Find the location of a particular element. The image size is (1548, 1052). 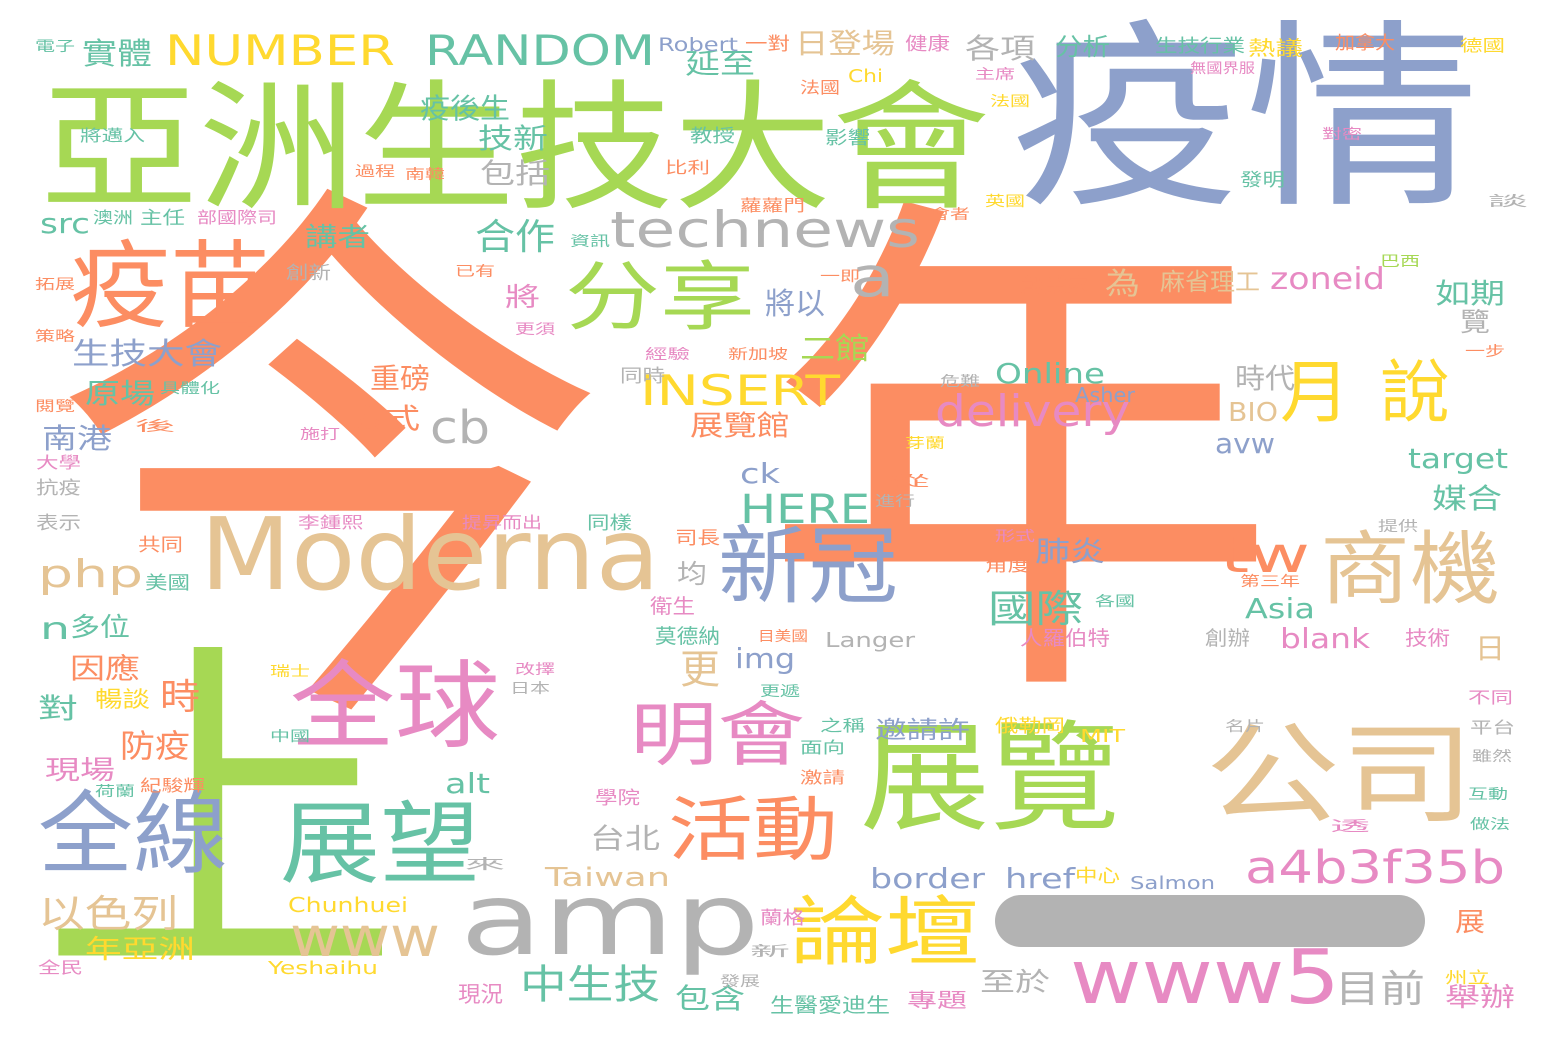

word-162: 部國際司 is located at coordinates (237, 217).